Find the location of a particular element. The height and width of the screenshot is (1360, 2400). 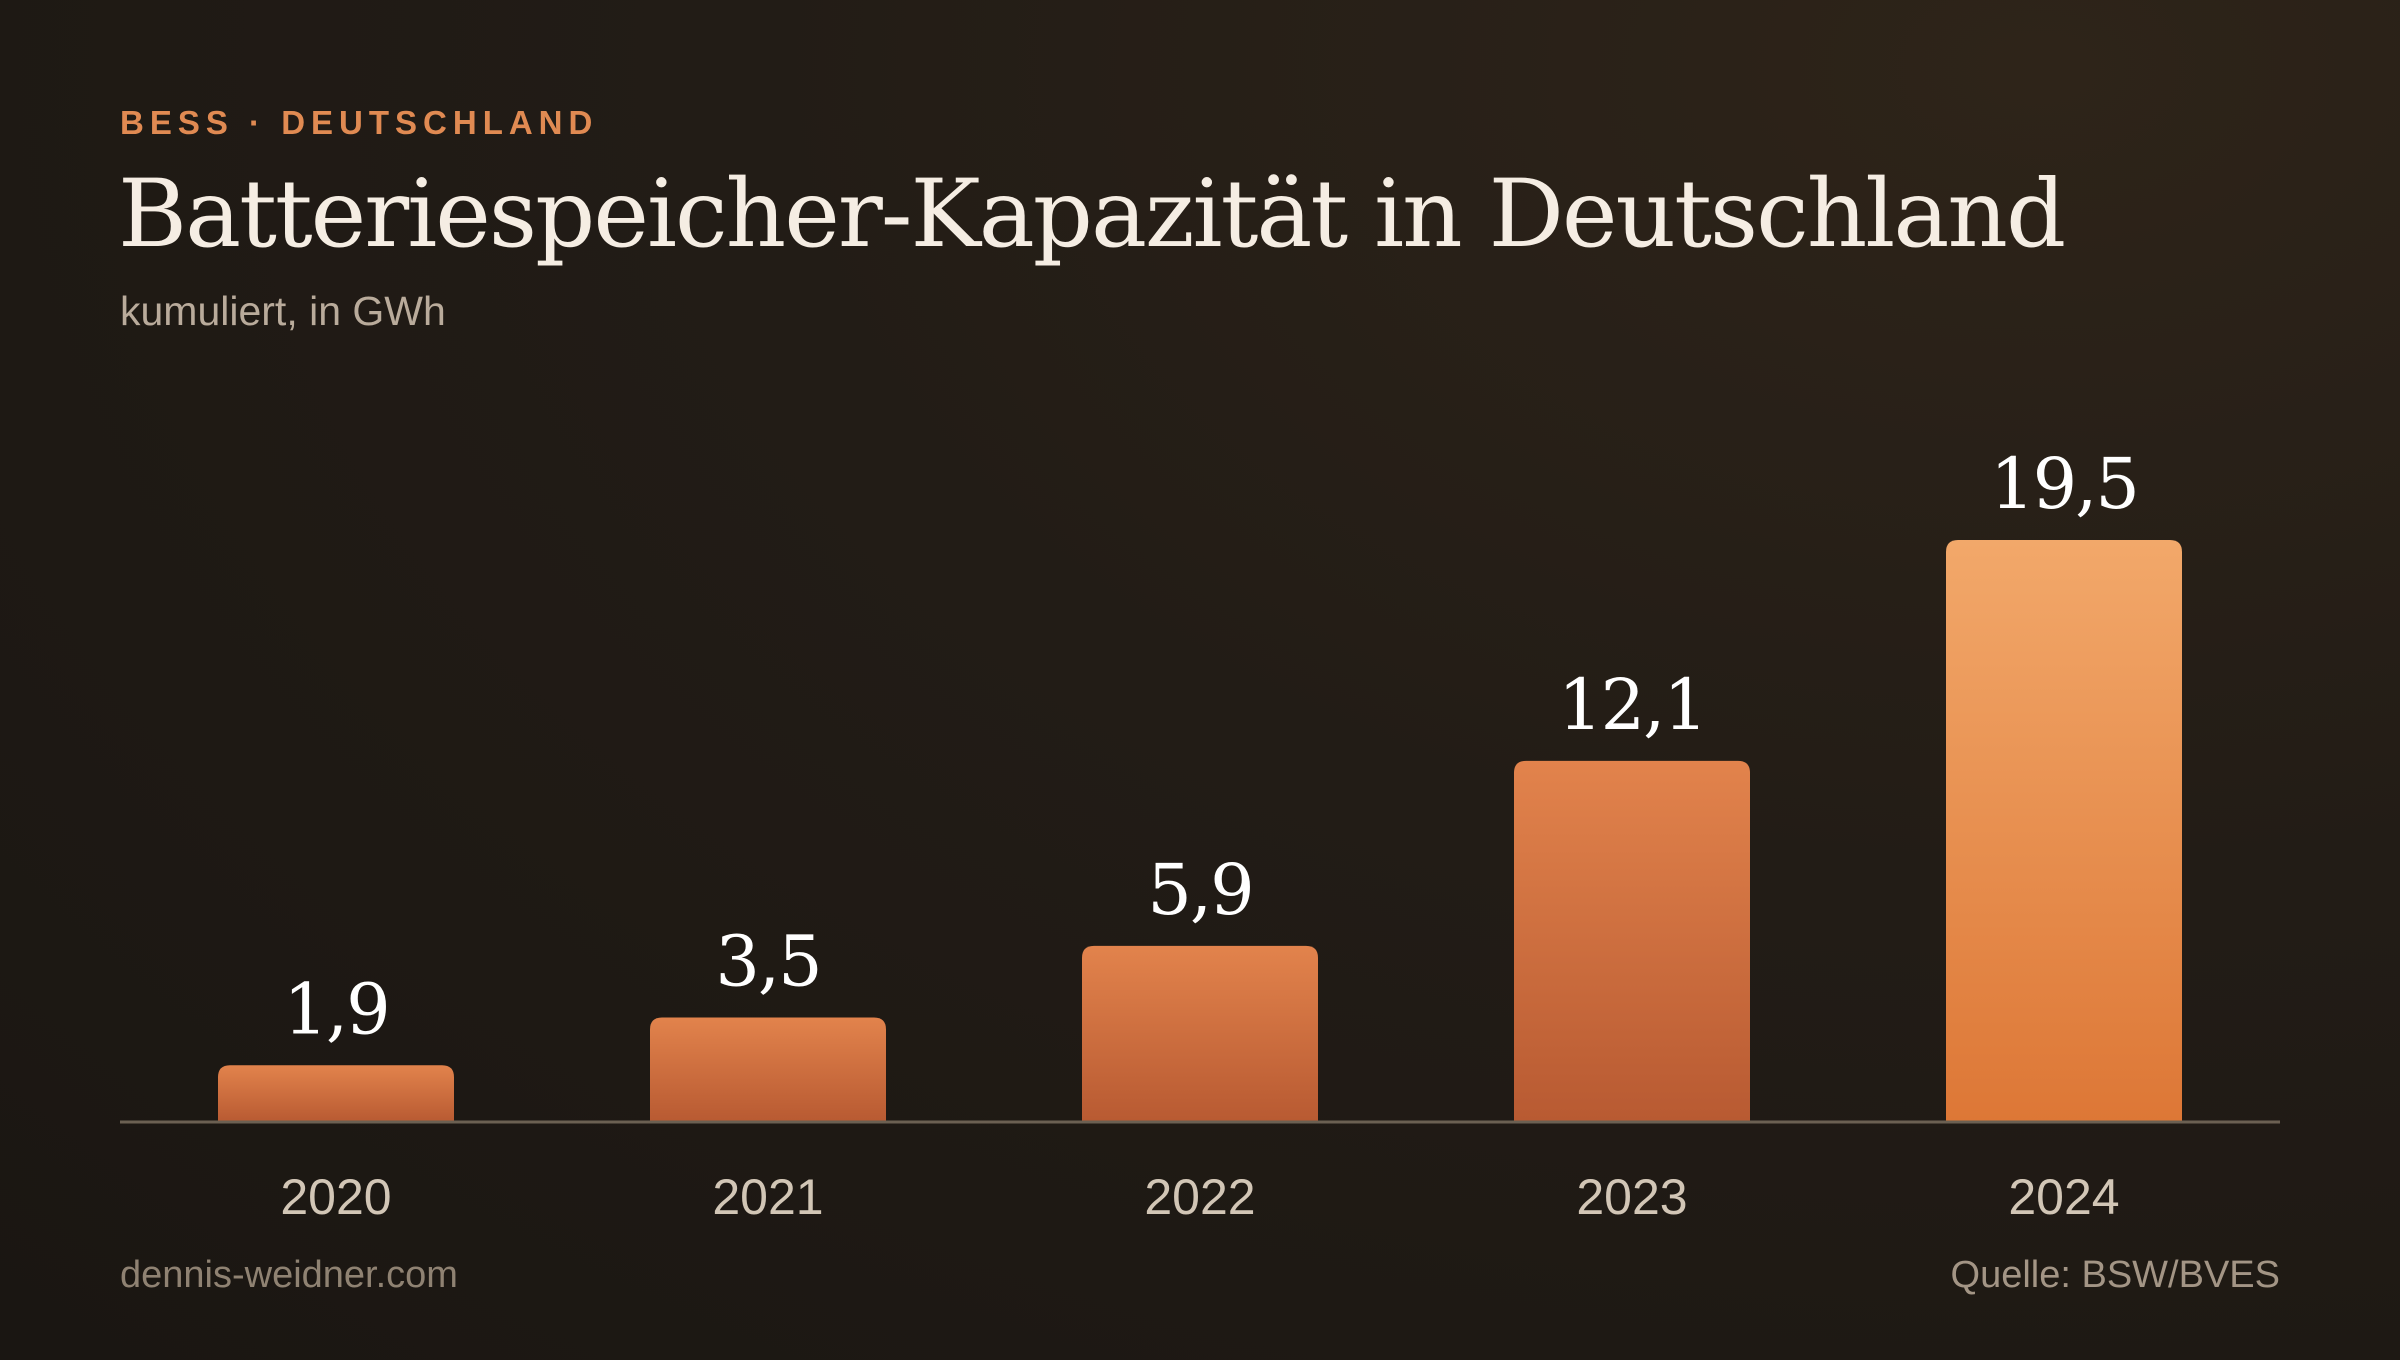

value-label-2022: 5,9 is located at coordinates (1199, 890).